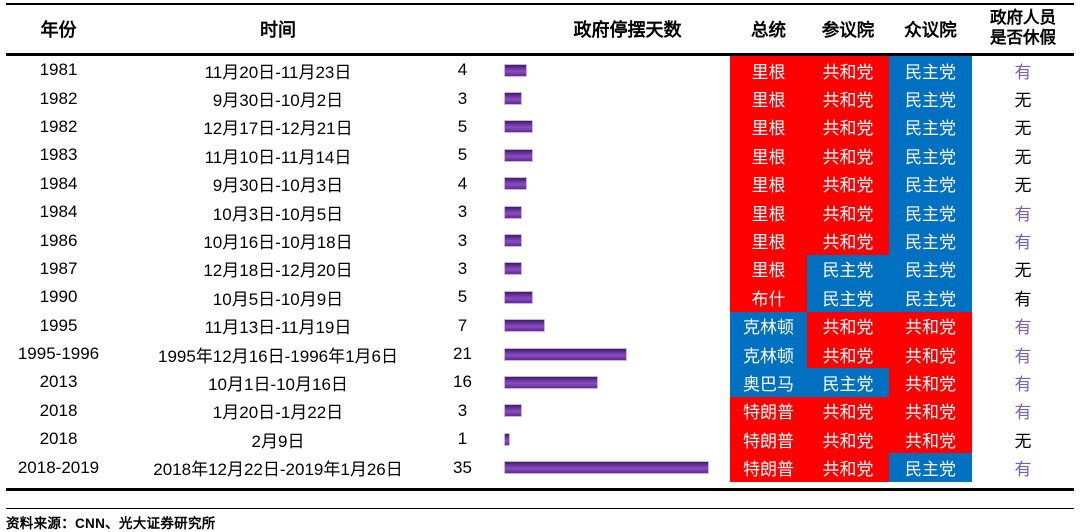 The height and width of the screenshot is (532, 1080). What do you see at coordinates (58, 325) in the screenshot?
I see `year-cell: 1995` at bounding box center [58, 325].